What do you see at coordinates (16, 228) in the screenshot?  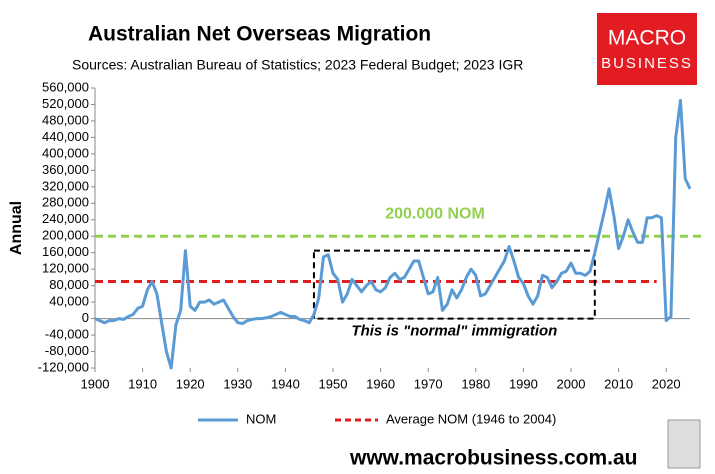 I see `y-axis-label: Annual` at bounding box center [16, 228].